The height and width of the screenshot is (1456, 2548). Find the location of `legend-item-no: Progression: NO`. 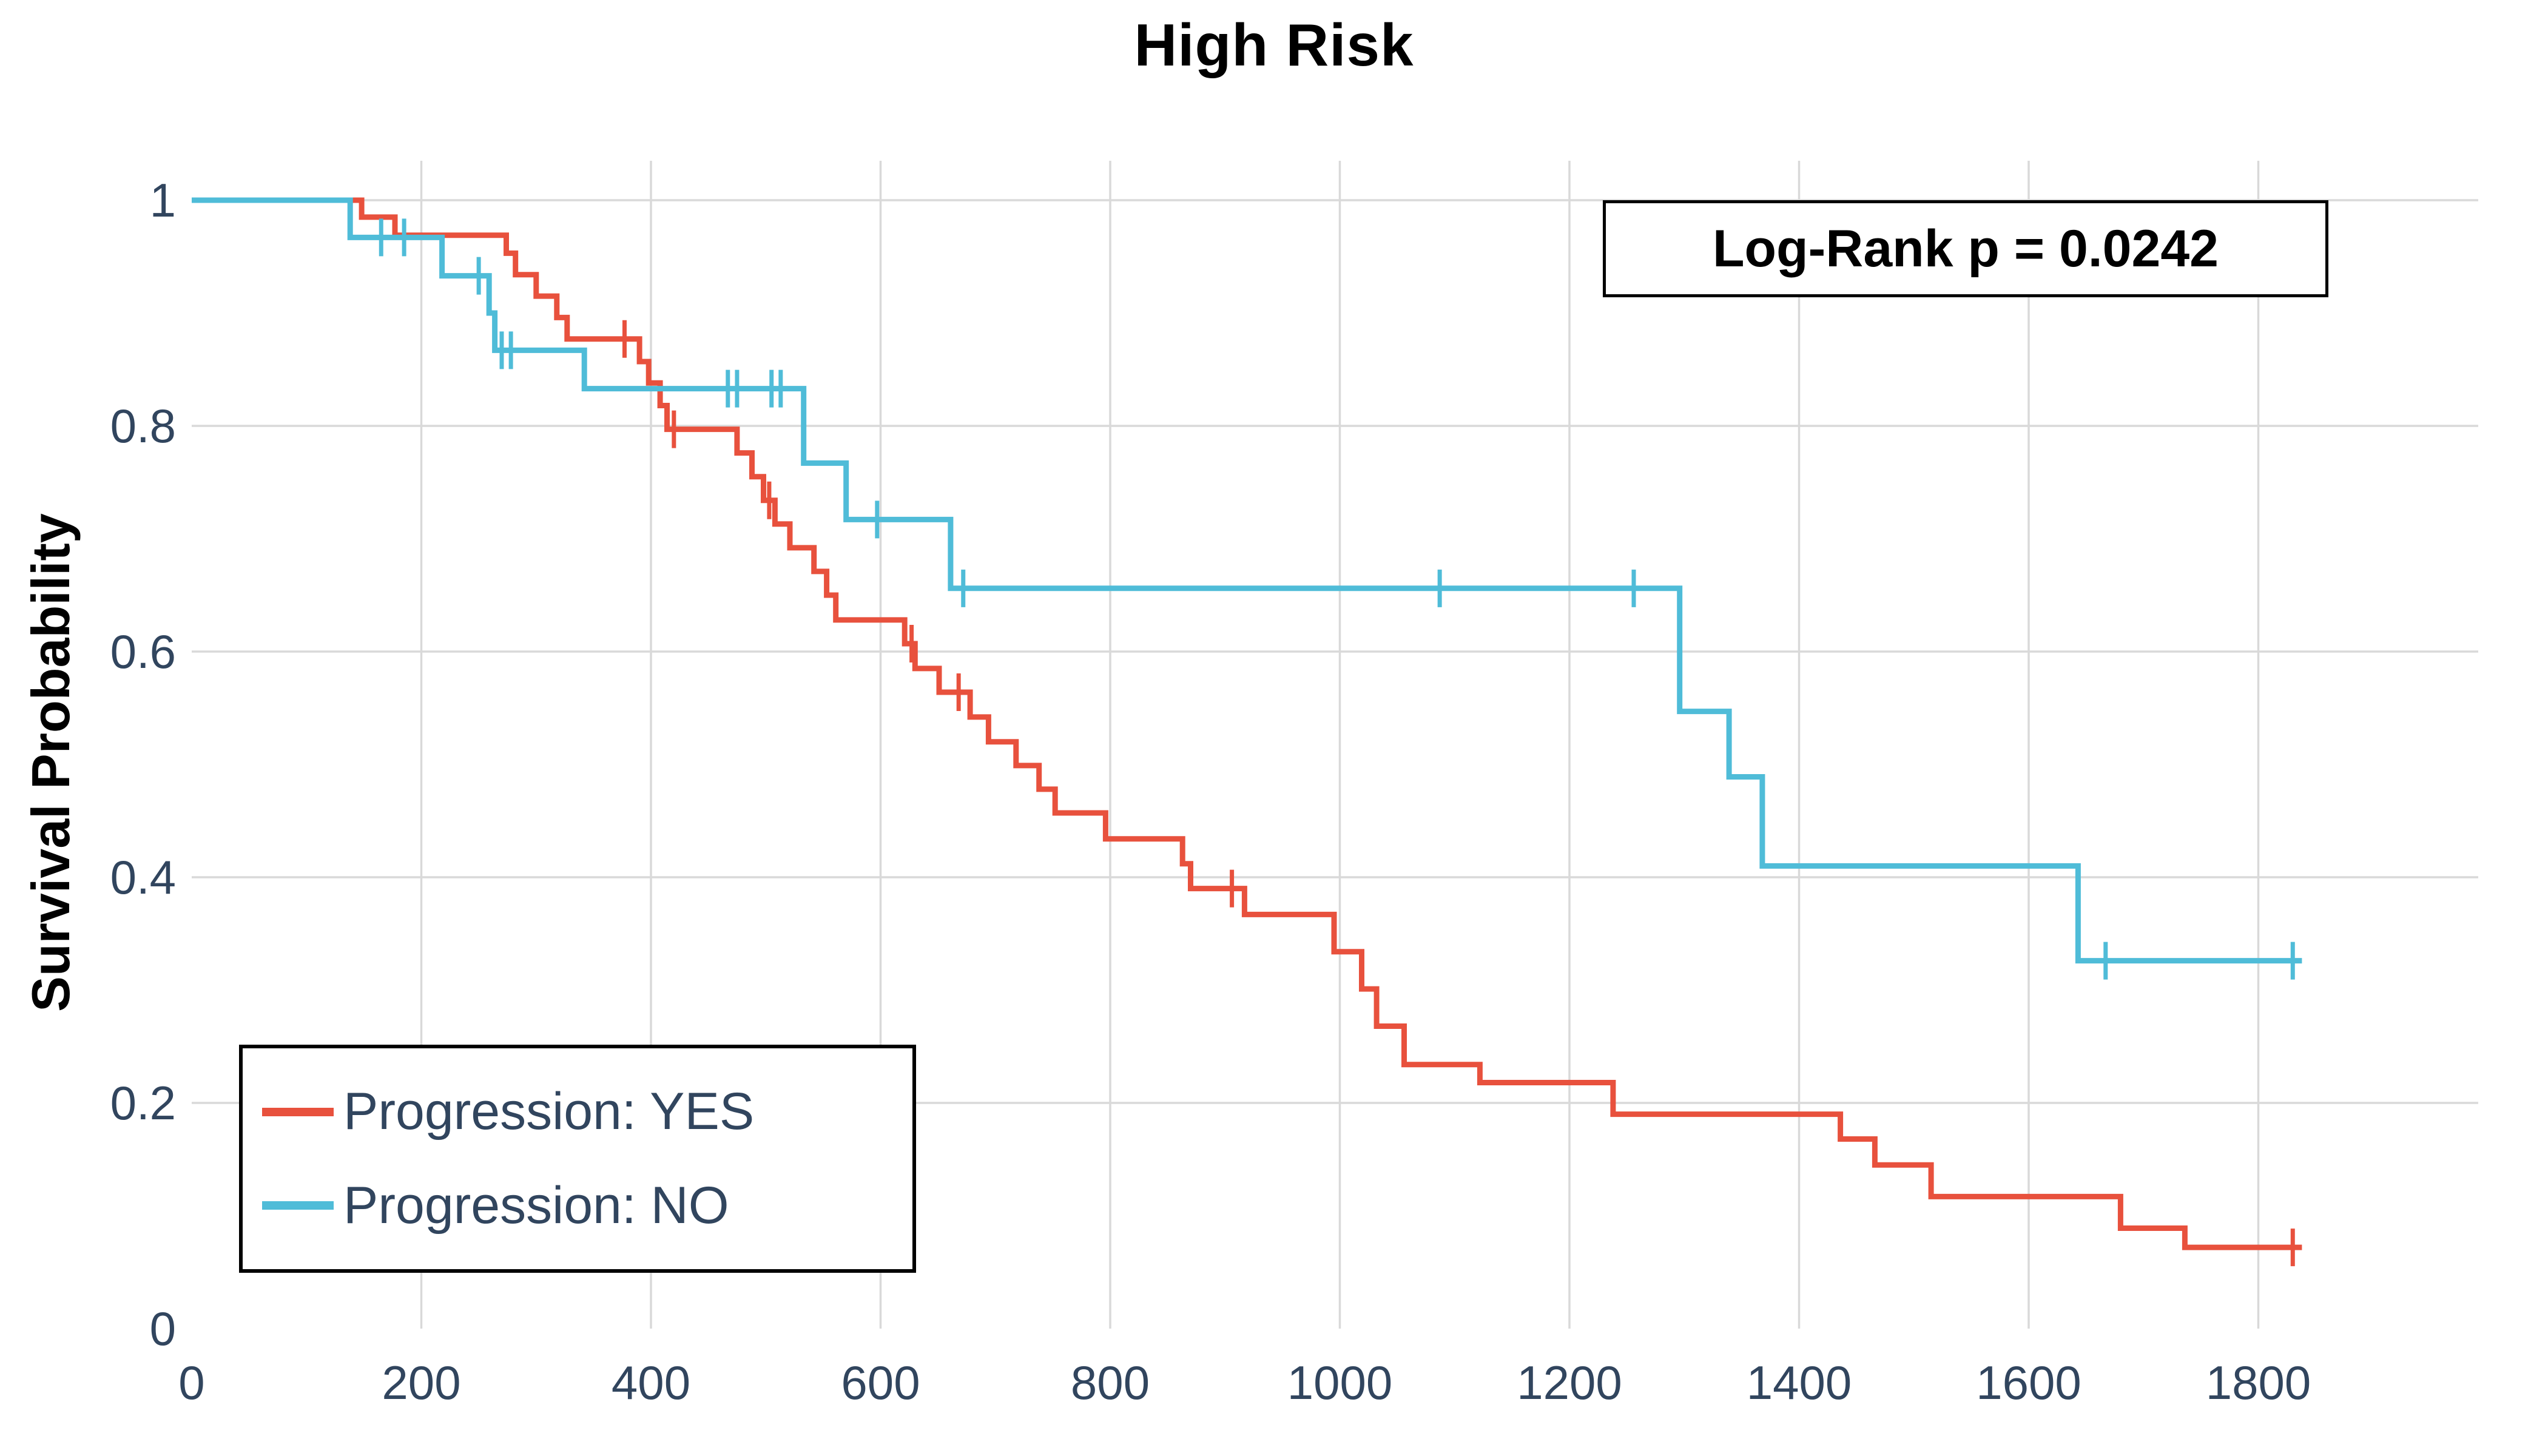

legend-item-no: Progression: NO is located at coordinates (587, 1206).